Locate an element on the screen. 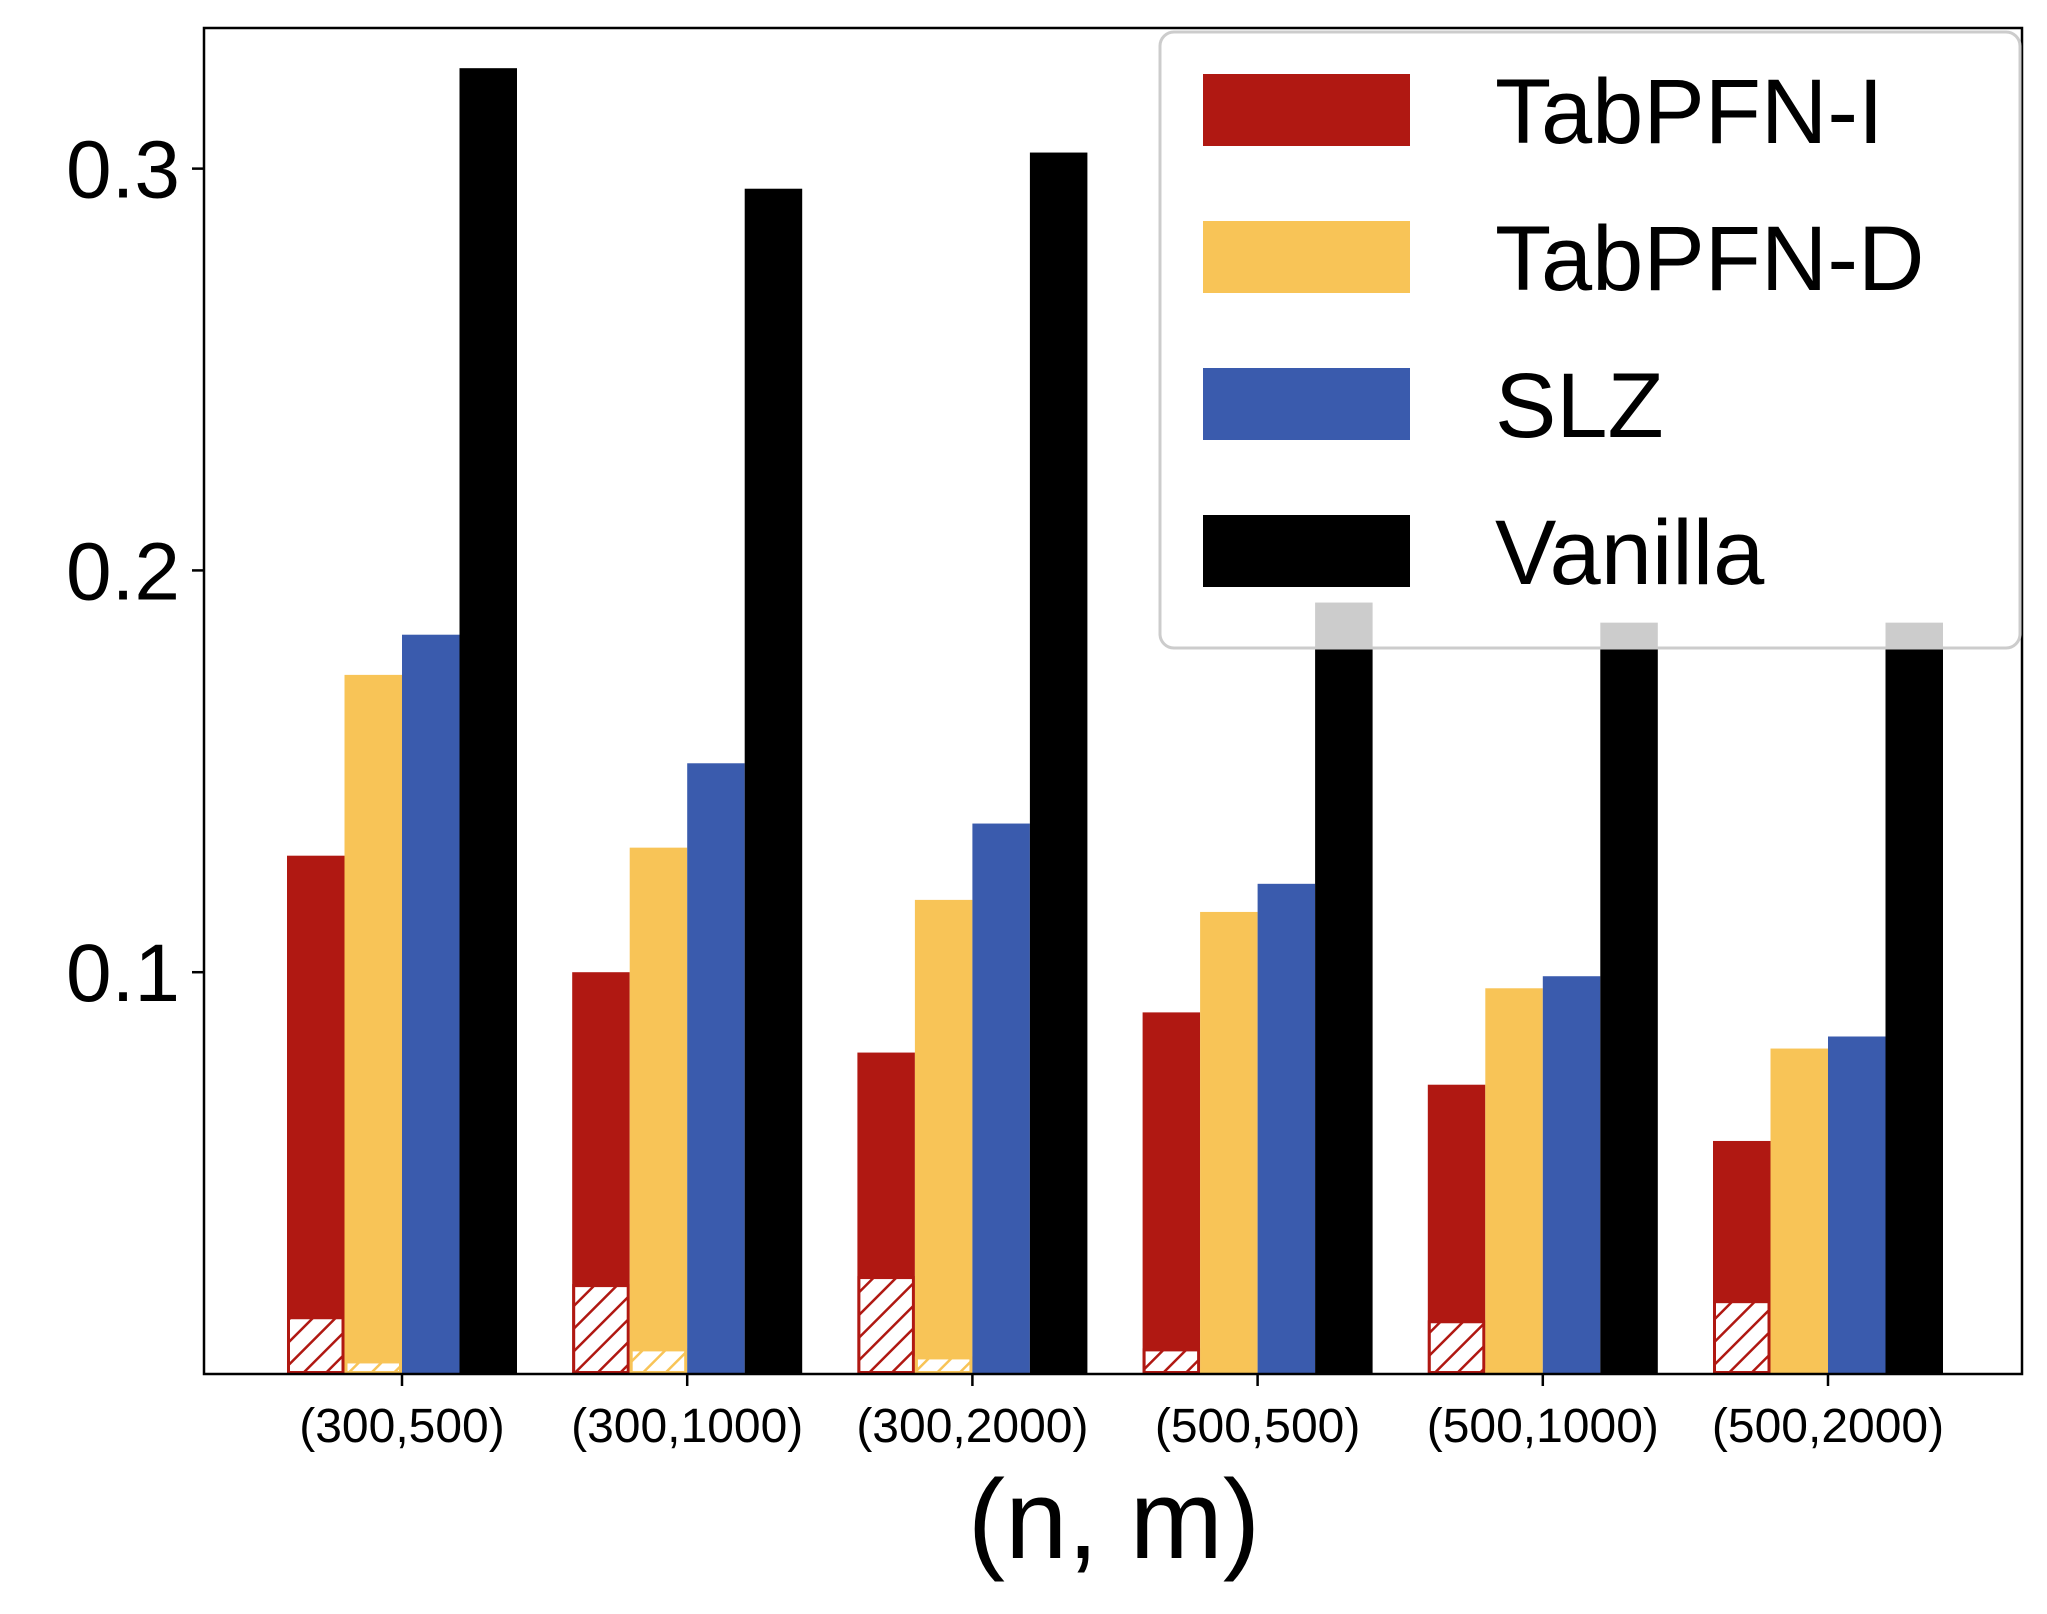 This screenshot has width=2047, height=1614. bar-tabpfn-d-300-2000 is located at coordinates (943, 1136).